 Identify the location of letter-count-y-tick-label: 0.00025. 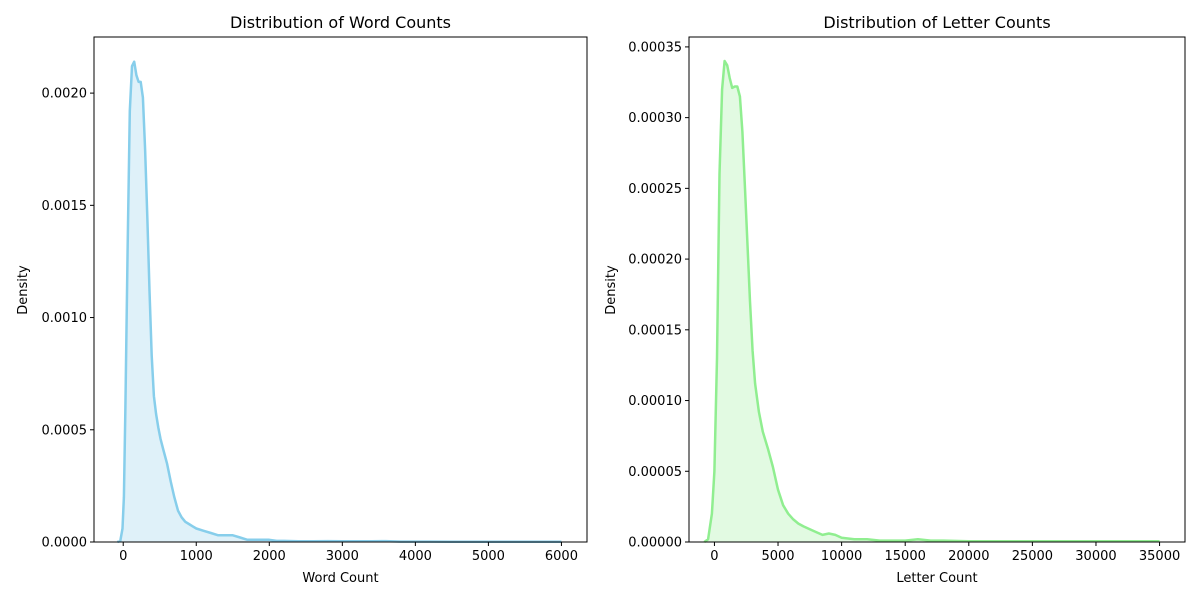
(655, 189).